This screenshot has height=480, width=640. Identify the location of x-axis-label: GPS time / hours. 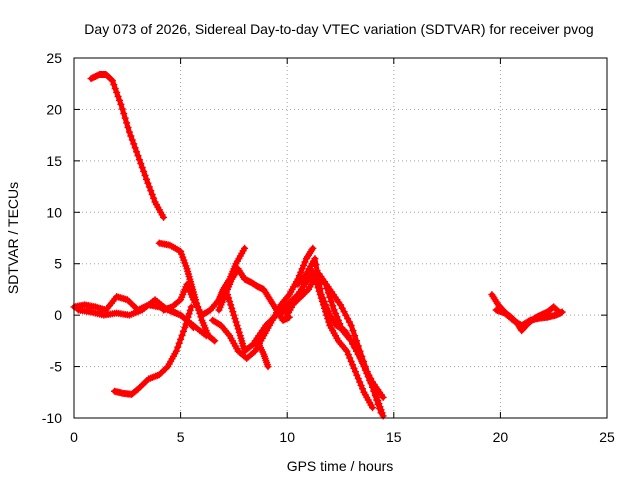
(340, 466).